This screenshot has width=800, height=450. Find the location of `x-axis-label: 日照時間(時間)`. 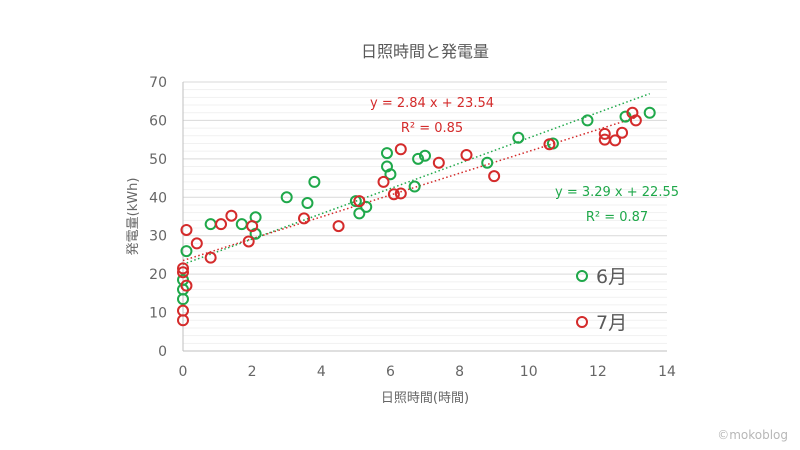

x-axis-label: 日照時間(時間) is located at coordinates (425, 398).